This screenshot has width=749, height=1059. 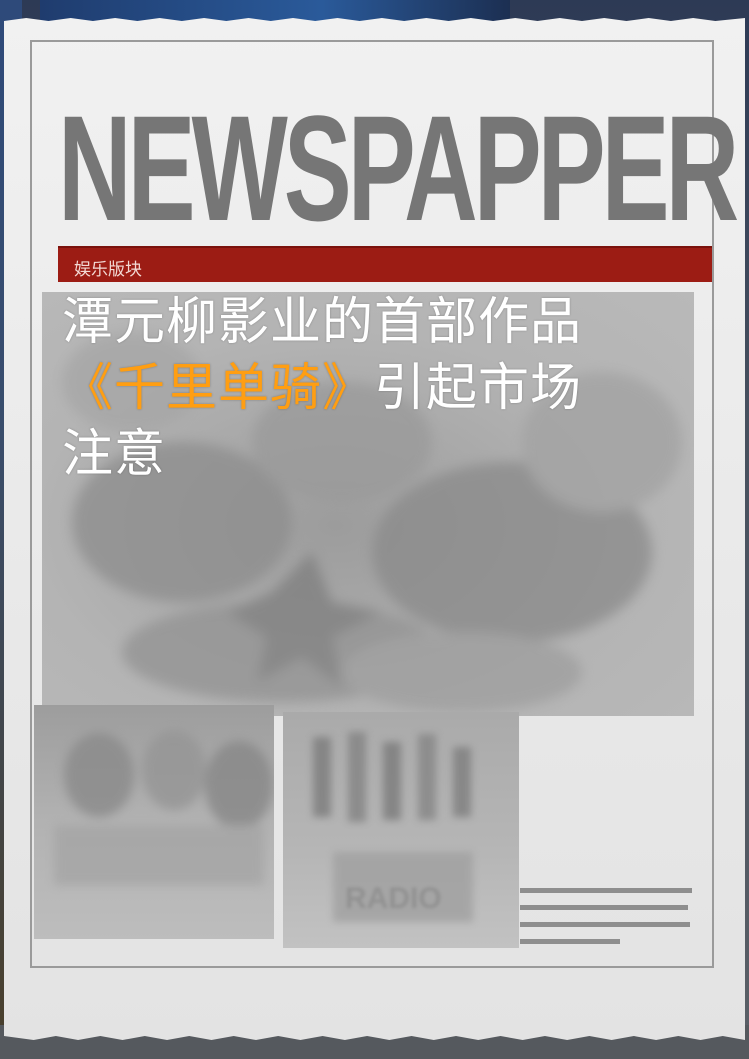 What do you see at coordinates (108, 270) in the screenshot?
I see `section-label: 娱乐版块` at bounding box center [108, 270].